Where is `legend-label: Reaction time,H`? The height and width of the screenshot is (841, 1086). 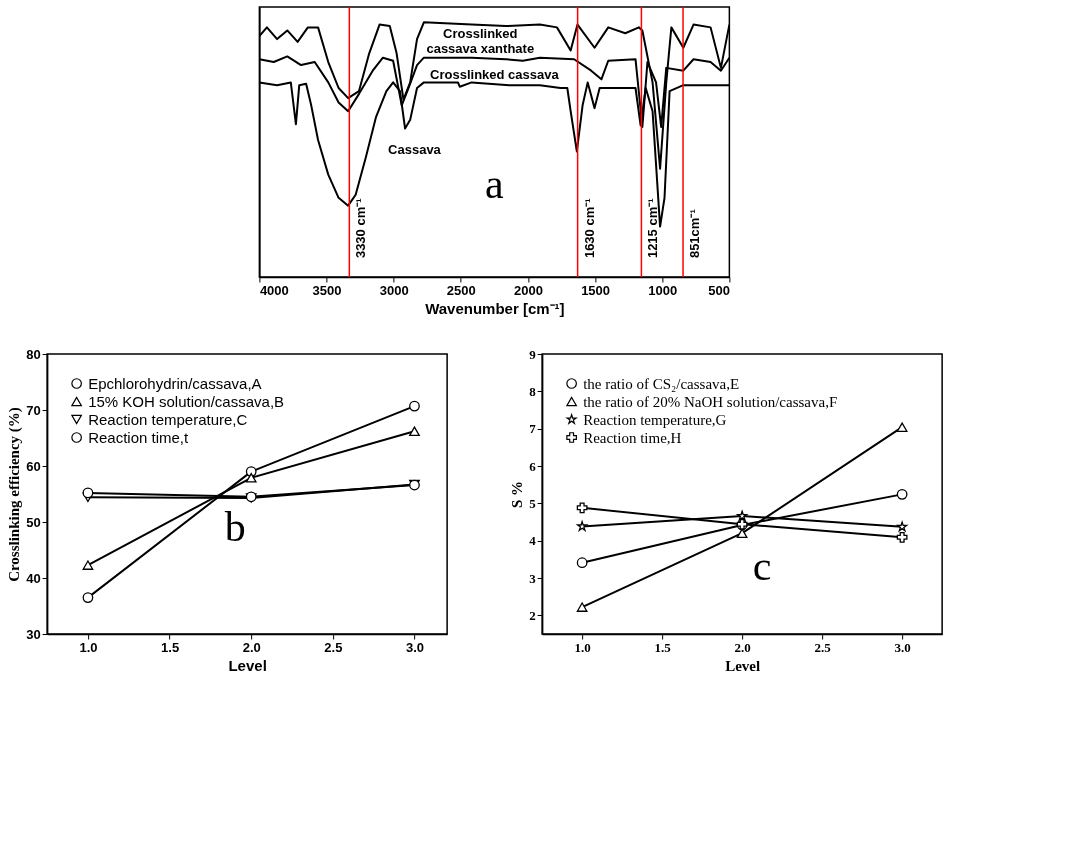 legend-label: Reaction time,H is located at coordinates (632, 437).